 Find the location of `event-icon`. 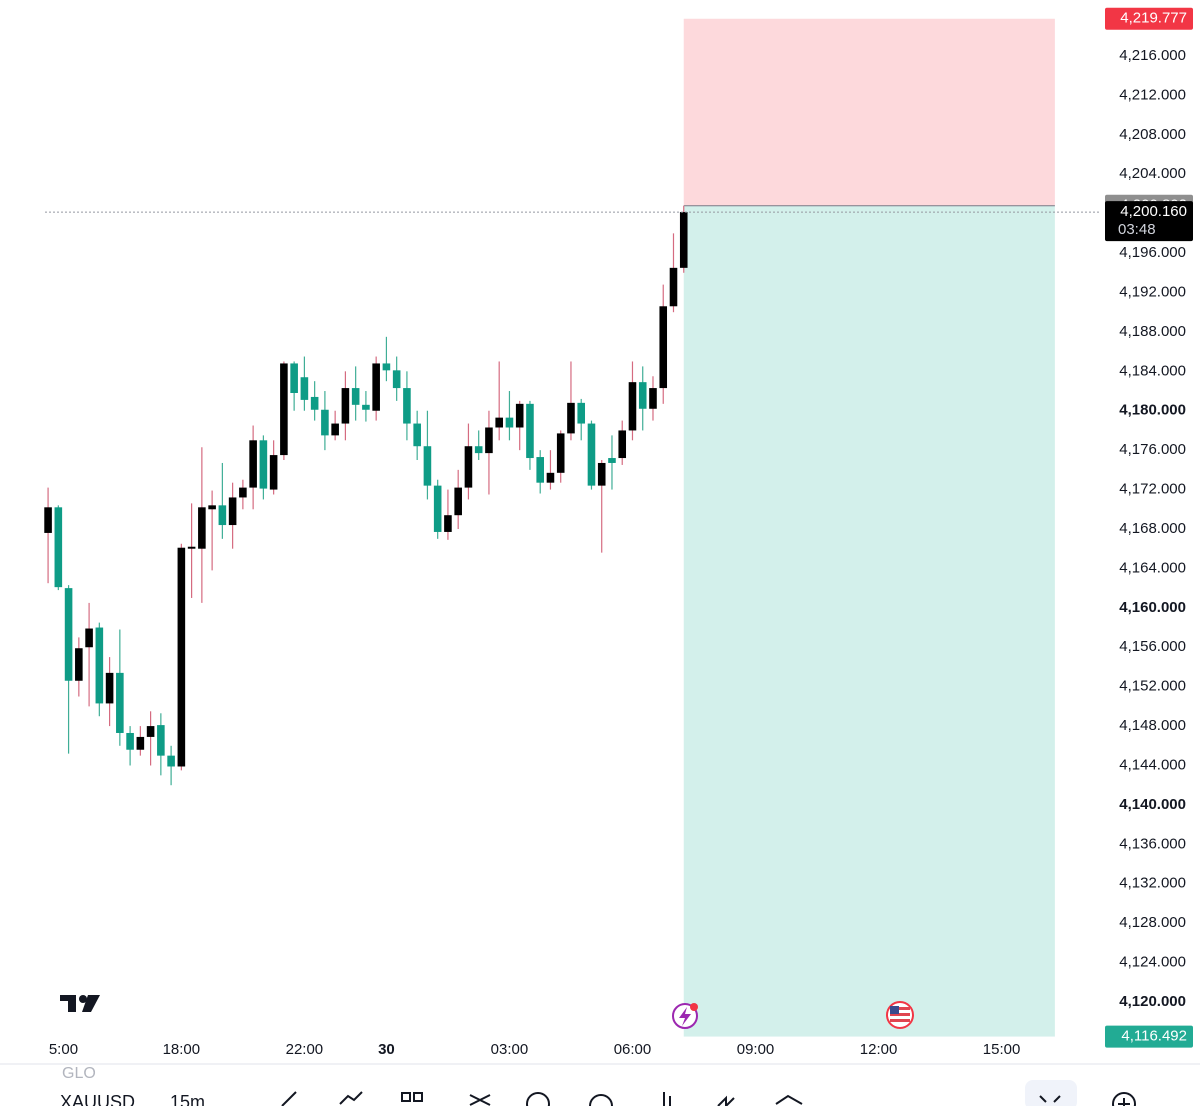

event-icon is located at coordinates (685, 1016).